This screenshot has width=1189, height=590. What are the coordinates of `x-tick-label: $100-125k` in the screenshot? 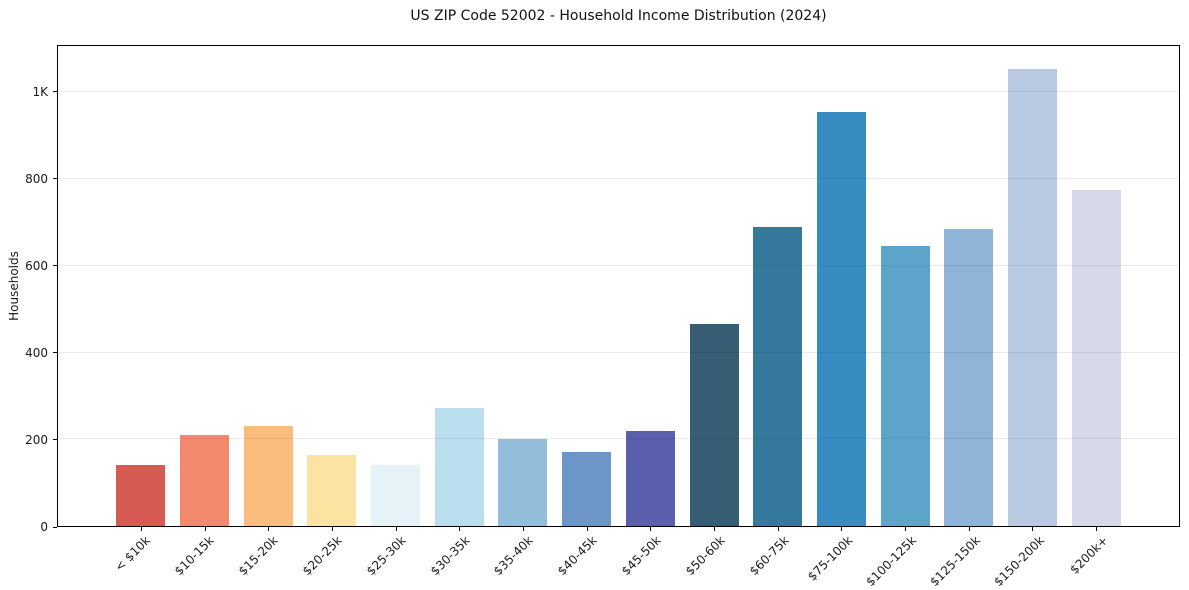 It's located at (891, 561).